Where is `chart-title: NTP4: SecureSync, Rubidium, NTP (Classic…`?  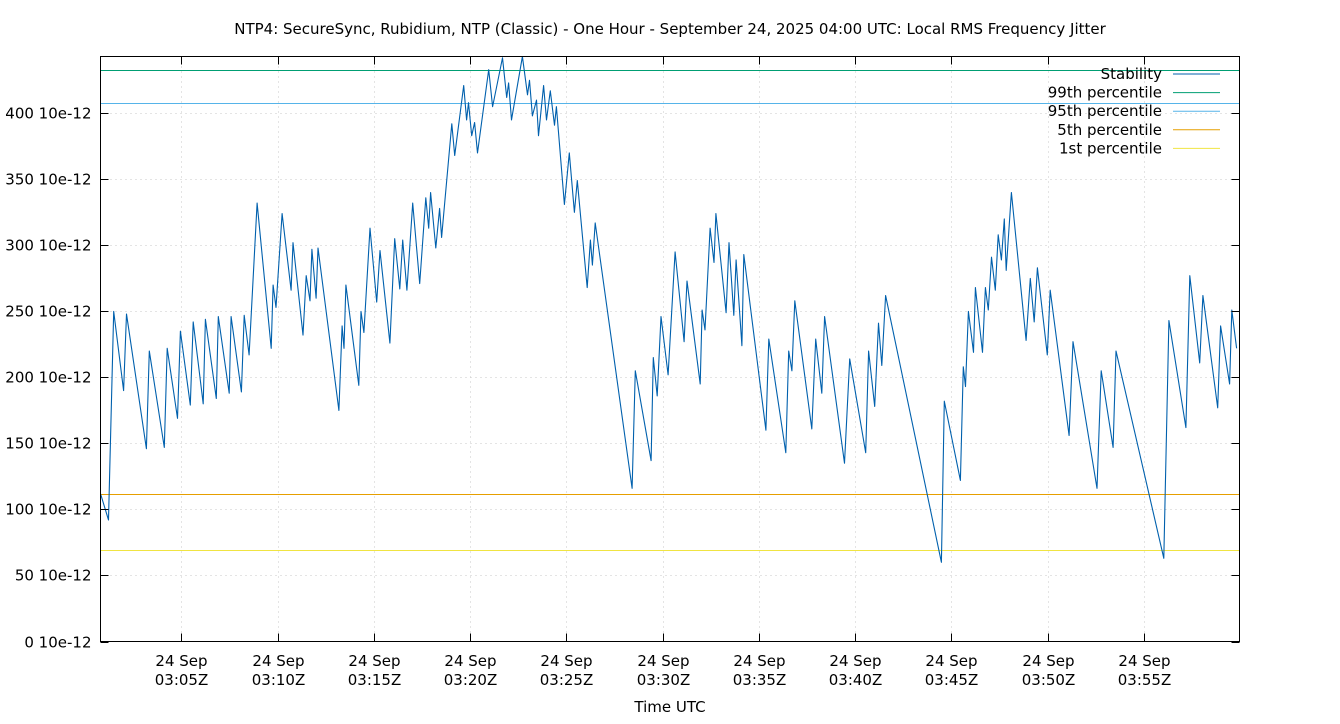 chart-title: NTP4: SecureSync, Rubidium, NTP (Classic… is located at coordinates (670, 29).